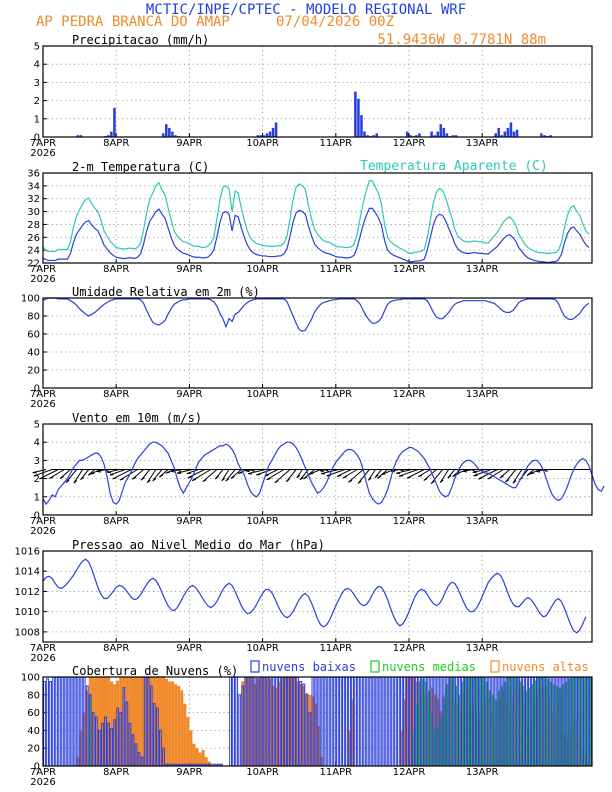  What do you see at coordinates (155, 671) in the screenshot?
I see `panel-title: Cobertura de Nuvens (%)` at bounding box center [155, 671].